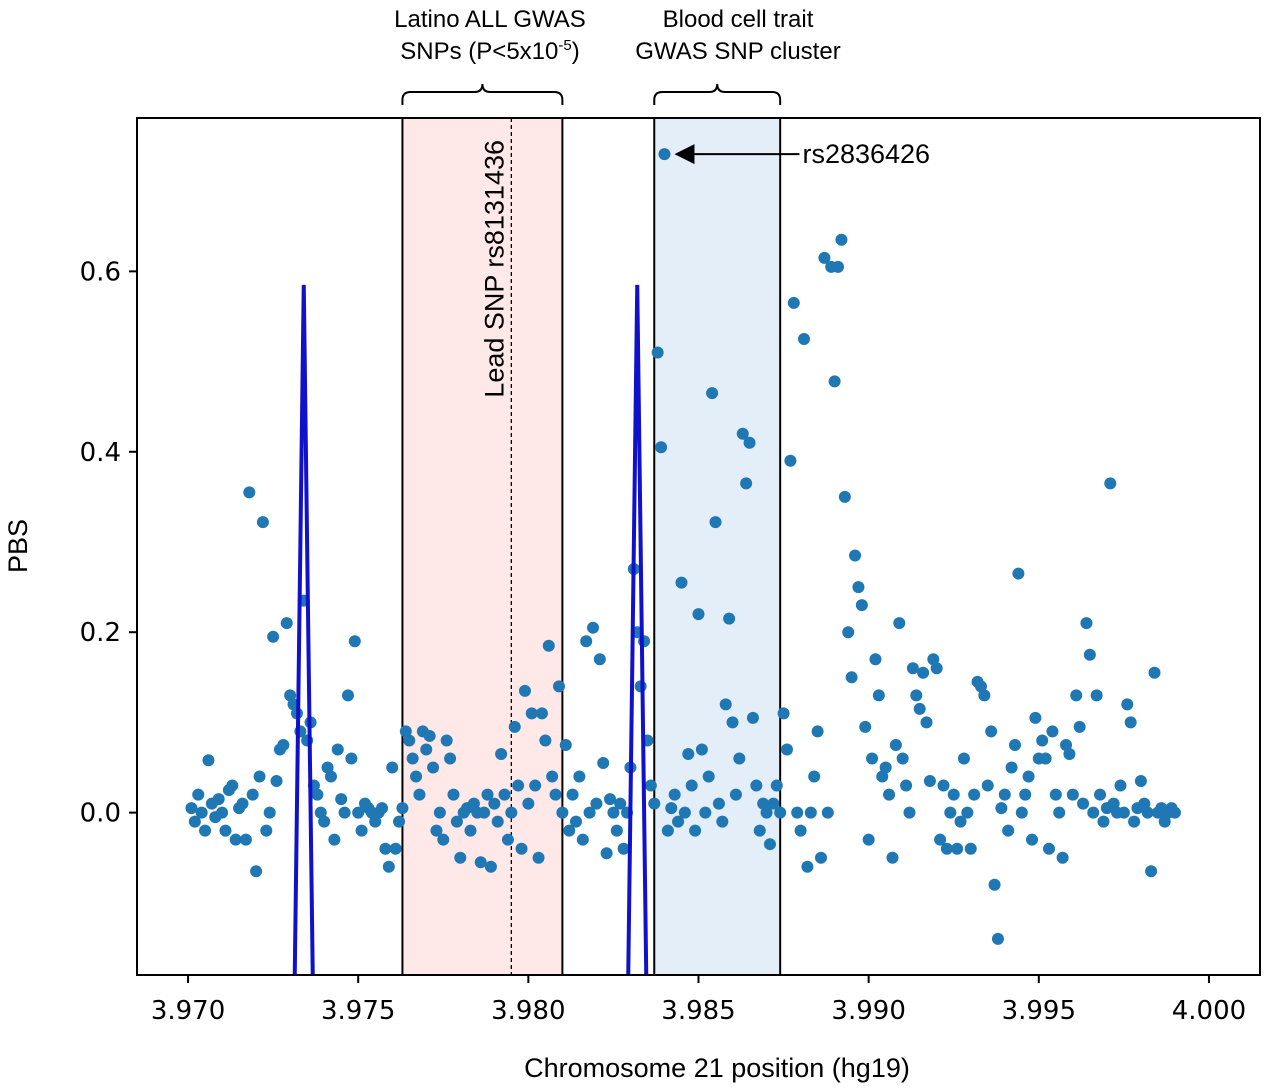 This screenshot has width=1287, height=1088. What do you see at coordinates (100, 814) in the screenshot?
I see `y-tick-label: 0.0` at bounding box center [100, 814].